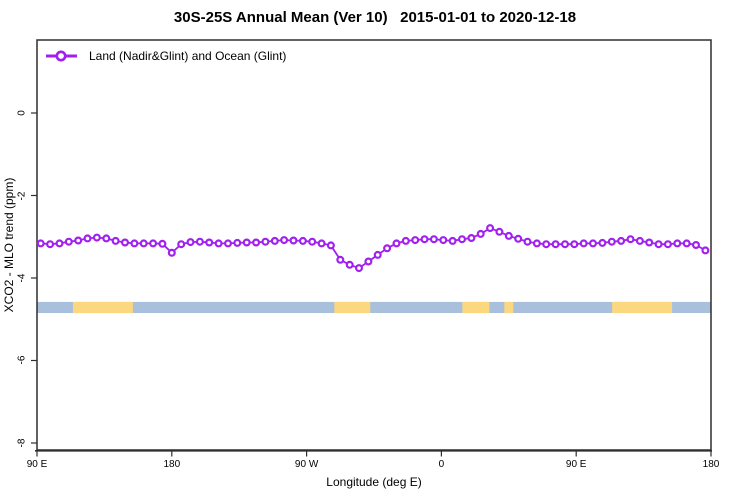 Image resolution: width=750 pixels, height=500 pixels. Describe the element at coordinates (22, 443) in the screenshot. I see `y-tick-label: -8` at that location.